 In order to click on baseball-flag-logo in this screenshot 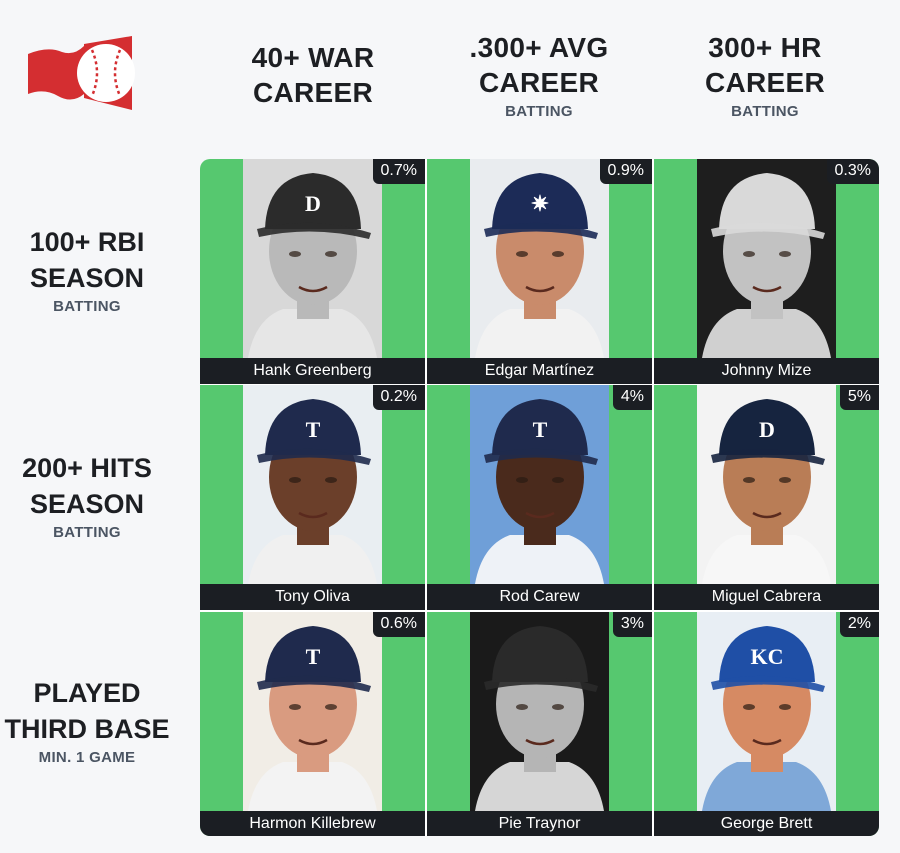, I will do `click(83, 73)`.